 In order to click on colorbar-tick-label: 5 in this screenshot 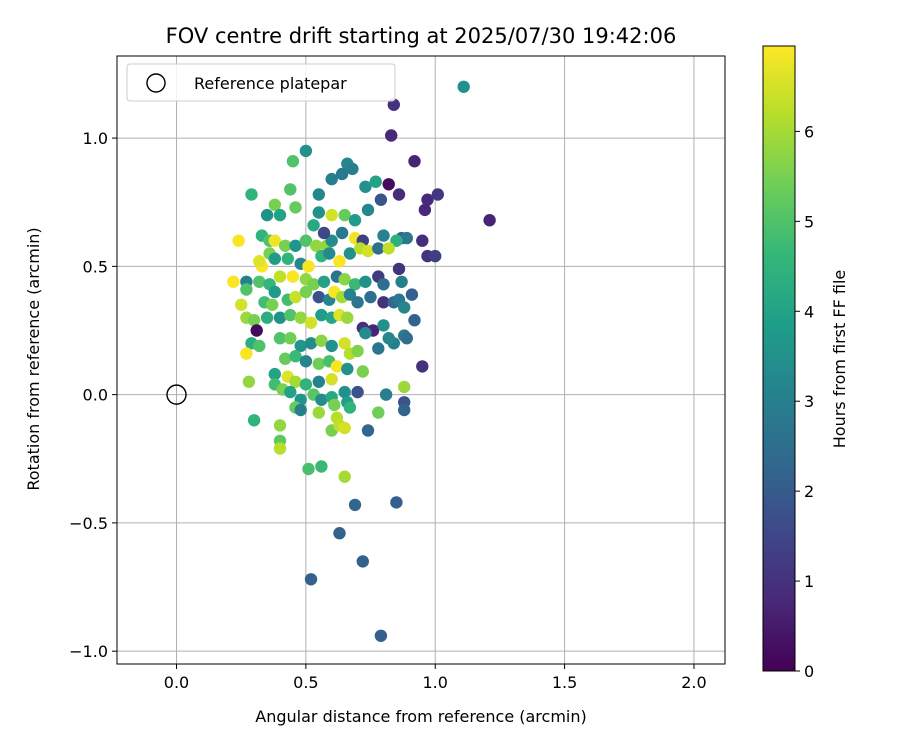, I will do `click(809, 221)`.